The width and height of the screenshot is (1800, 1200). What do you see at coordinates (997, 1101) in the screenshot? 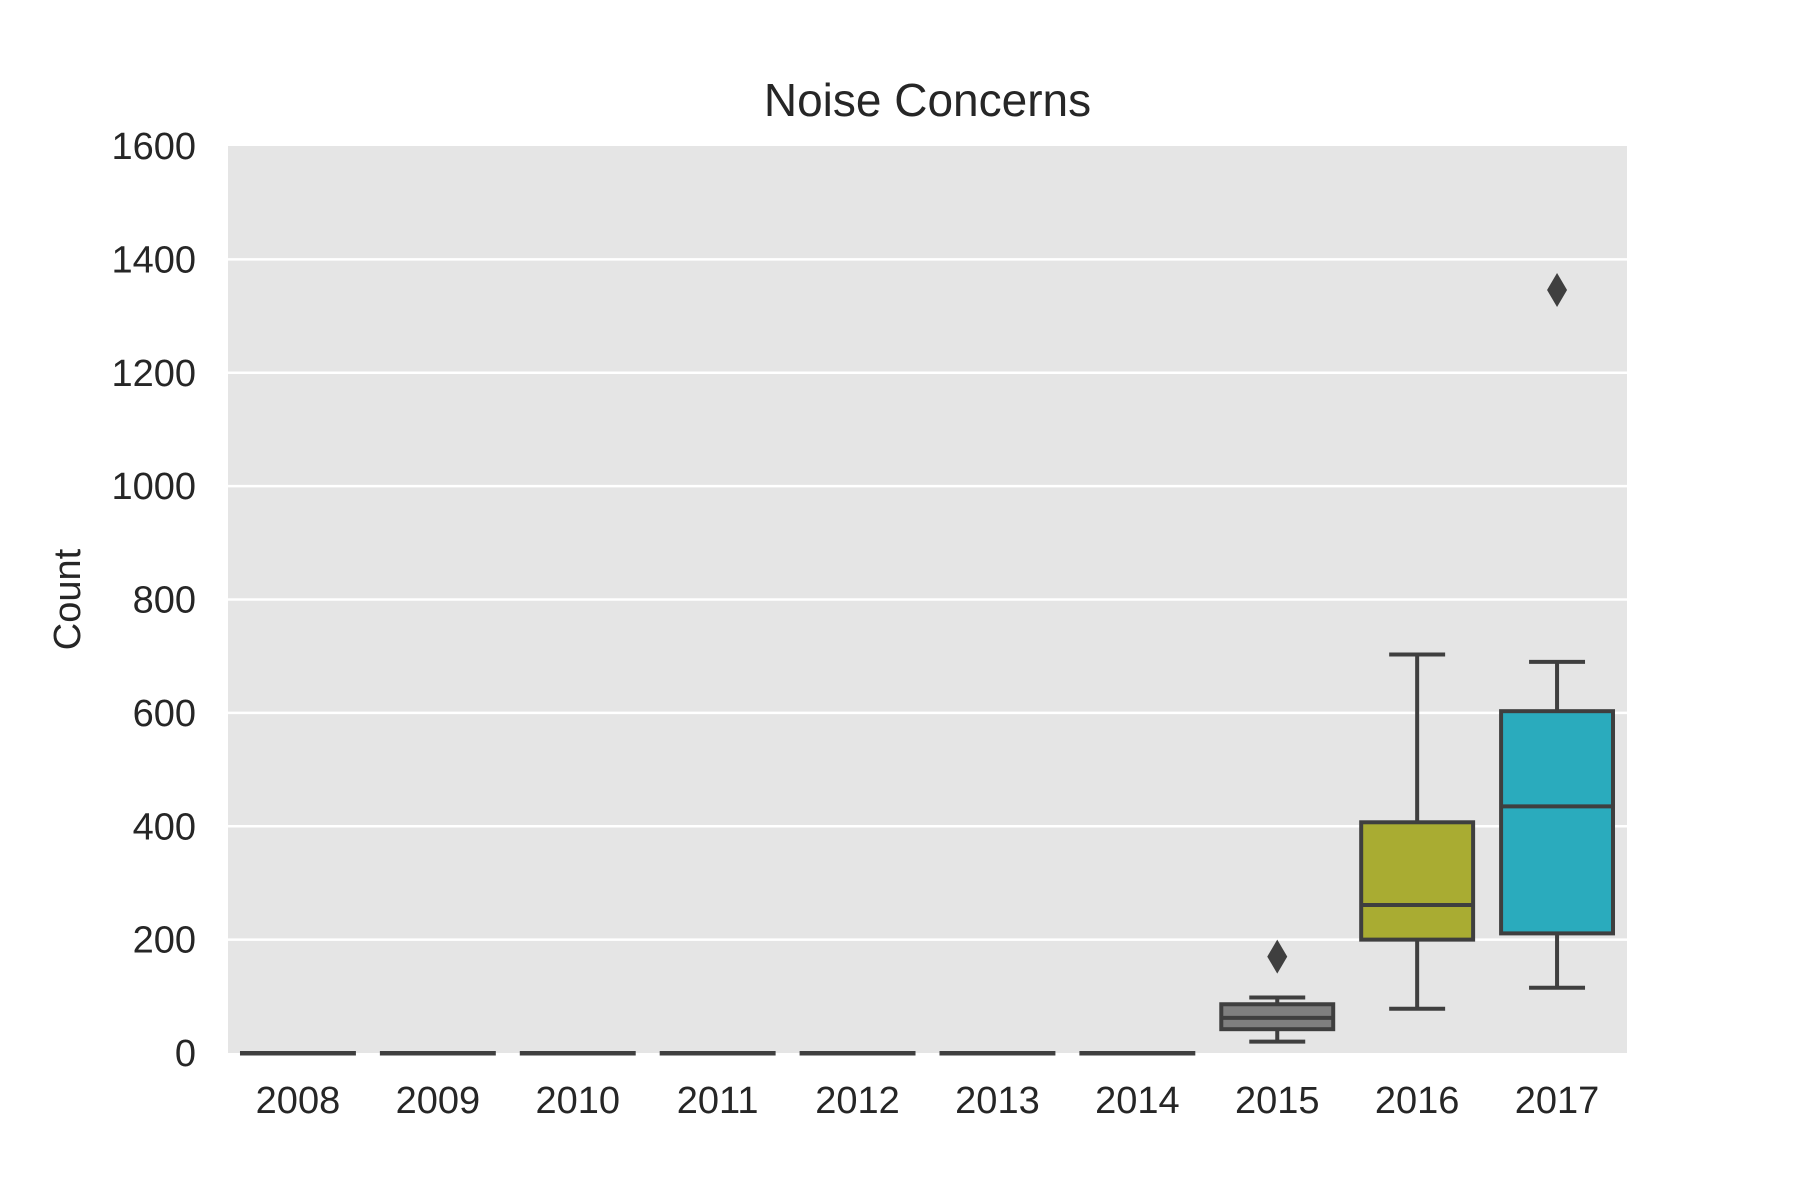
I see `x-tick-label: 2013` at bounding box center [997, 1101].